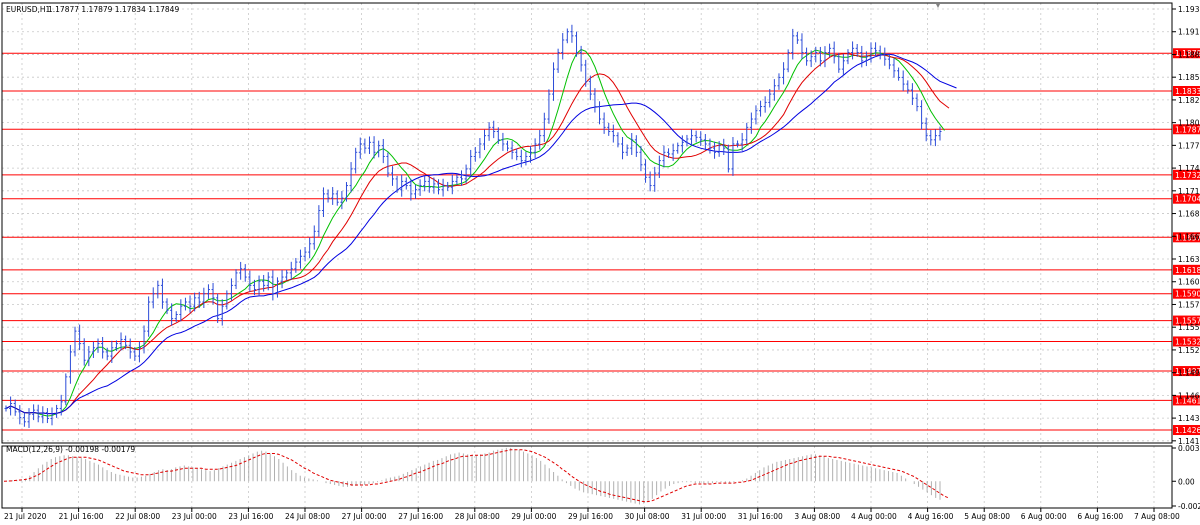  What do you see at coordinates (1189, 350) in the screenshot?
I see `price-tick-label: 1.15220` at bounding box center [1189, 350].